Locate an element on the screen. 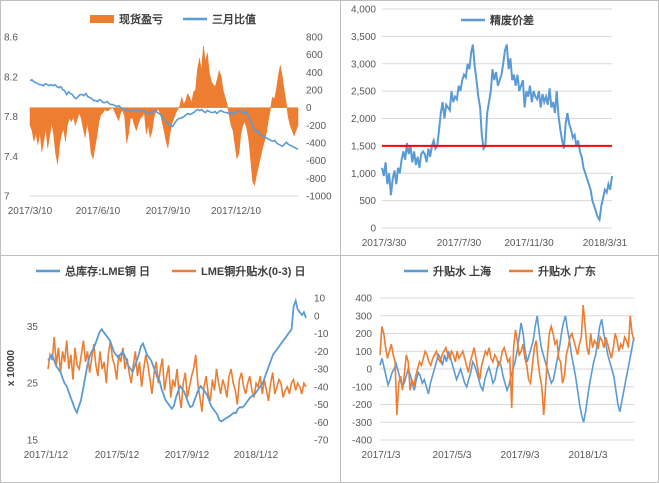 The image size is (659, 483). series-line-march-ratio is located at coordinates (164, 114).